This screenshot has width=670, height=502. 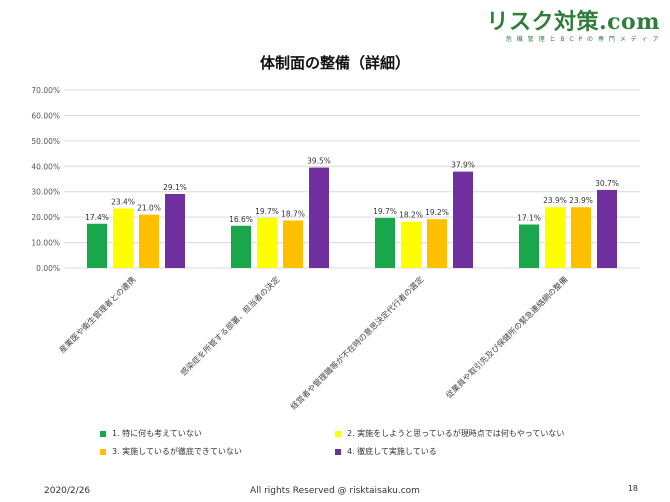 What do you see at coordinates (48, 268) in the screenshot?
I see `y-tick-label: 0.00%` at bounding box center [48, 268].